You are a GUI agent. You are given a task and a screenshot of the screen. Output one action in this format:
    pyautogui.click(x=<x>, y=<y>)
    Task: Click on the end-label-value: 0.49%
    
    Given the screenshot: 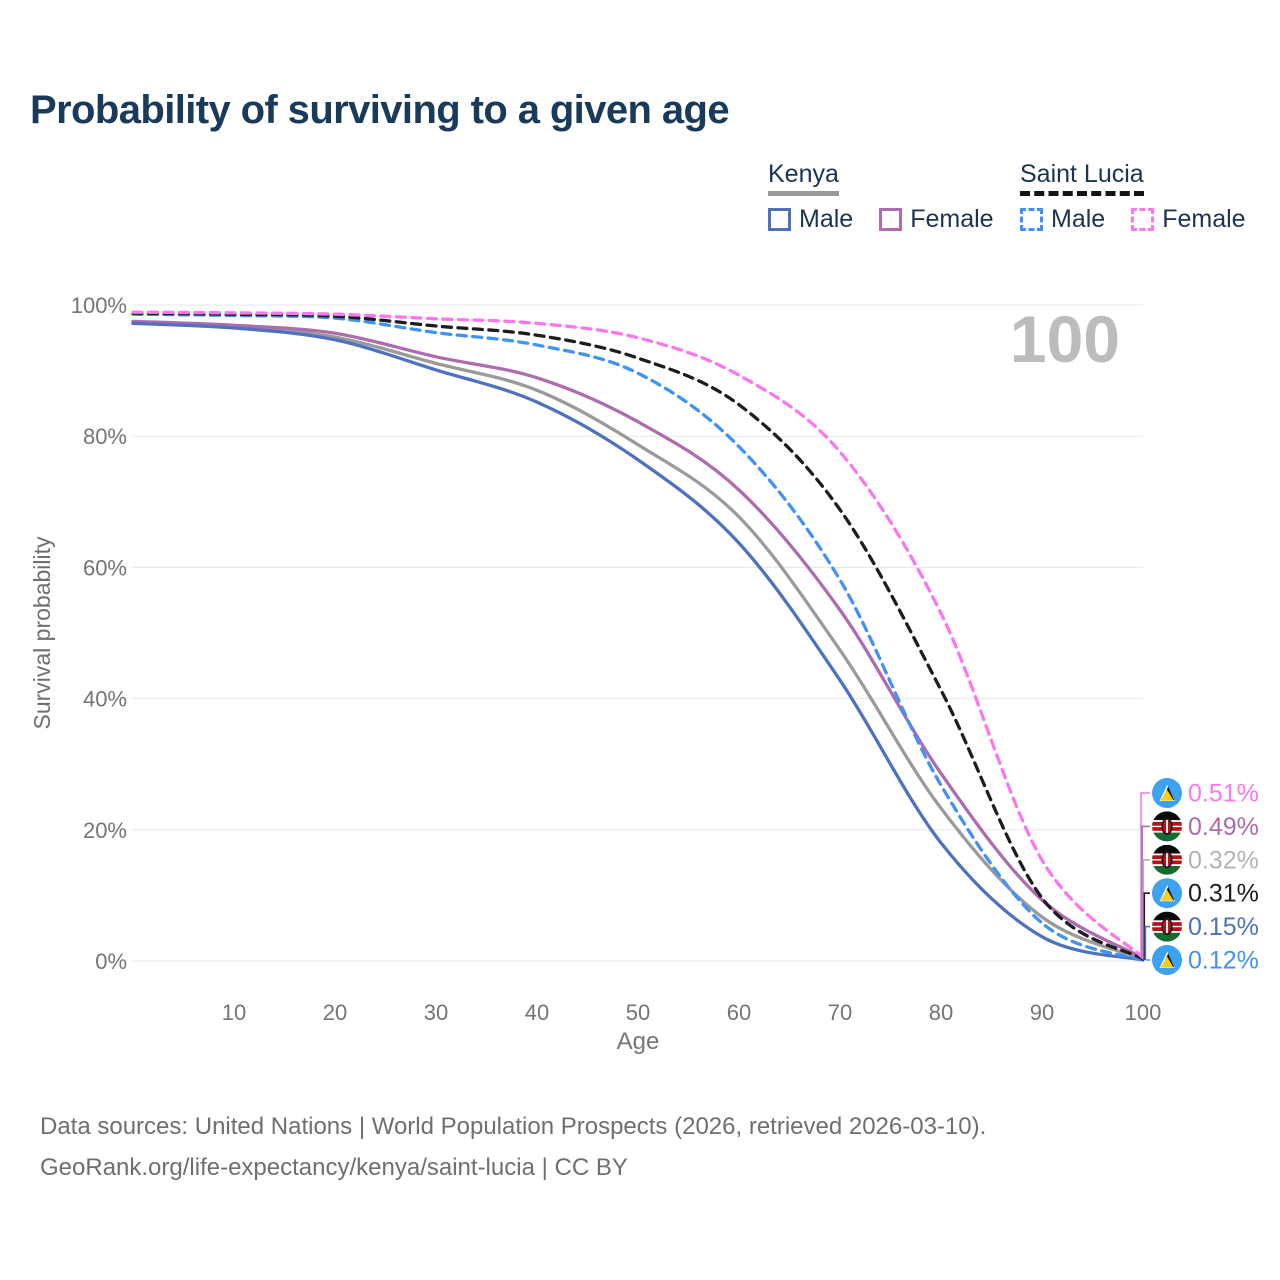 What is the action you would take?
    pyautogui.click(x=1223, y=827)
    